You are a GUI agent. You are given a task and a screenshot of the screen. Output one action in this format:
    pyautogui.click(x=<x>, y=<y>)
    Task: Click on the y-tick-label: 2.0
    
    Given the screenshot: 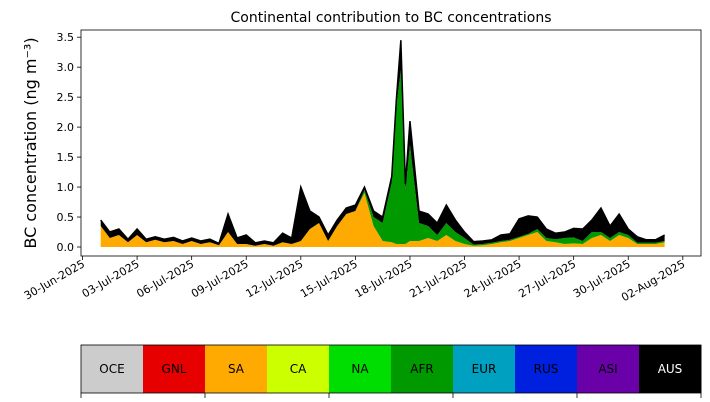 What is the action you would take?
    pyautogui.click(x=66, y=127)
    